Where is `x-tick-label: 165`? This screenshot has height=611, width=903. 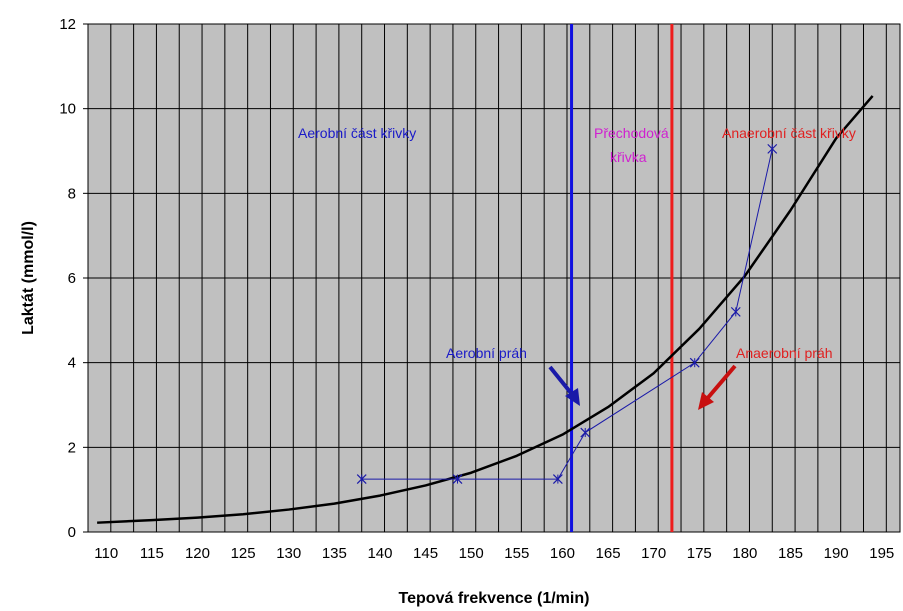
x-tick-label: 165 is located at coordinates (608, 553).